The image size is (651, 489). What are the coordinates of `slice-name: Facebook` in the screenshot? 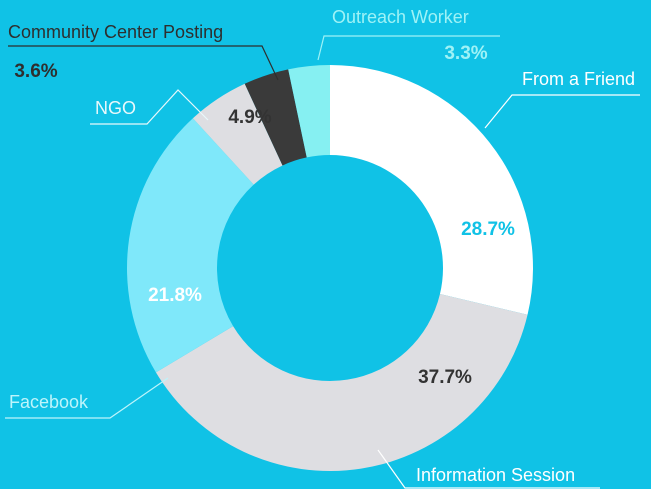 It's located at (49, 402).